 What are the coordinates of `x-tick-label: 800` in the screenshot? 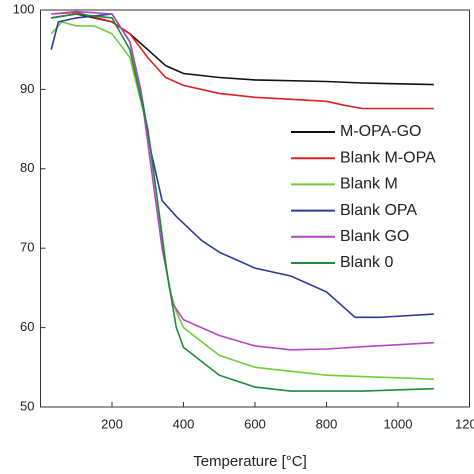 It's located at (327, 423).